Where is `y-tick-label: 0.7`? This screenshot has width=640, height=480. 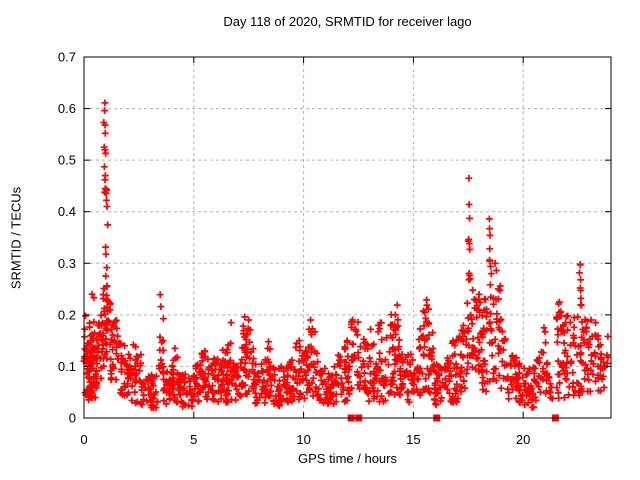
y-tick-label: 0.7 is located at coordinates (67, 57).